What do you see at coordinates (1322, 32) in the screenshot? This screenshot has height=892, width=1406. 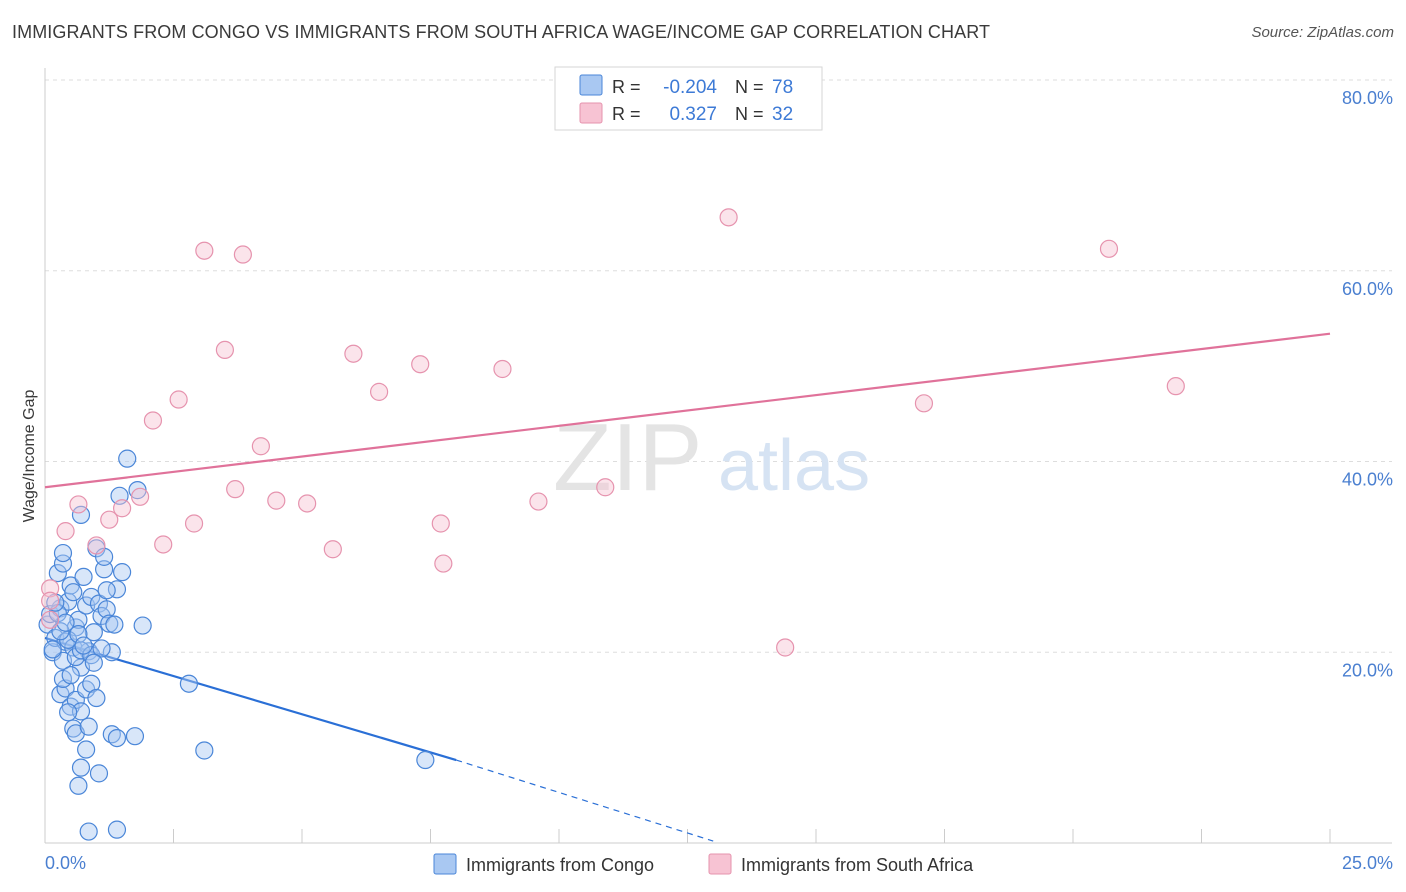 I see `chart-source: Source: ZipAtlas.com` at bounding box center [1322, 32].